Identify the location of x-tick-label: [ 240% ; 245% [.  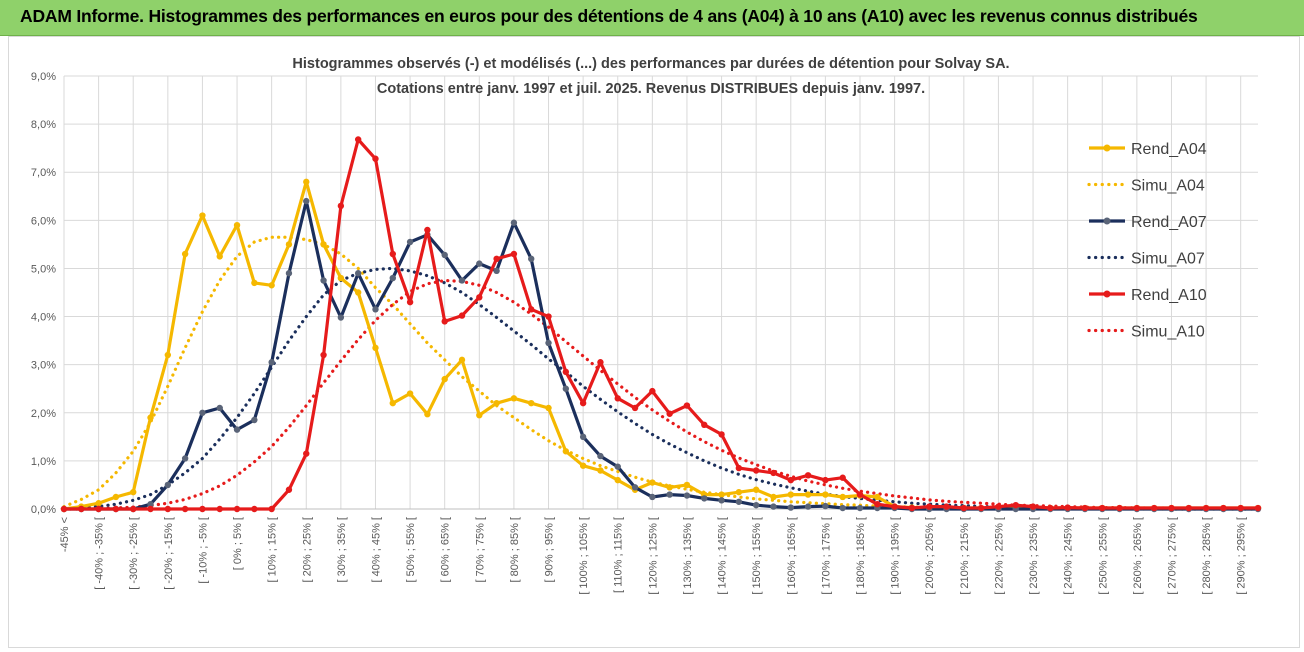
(1069, 556).